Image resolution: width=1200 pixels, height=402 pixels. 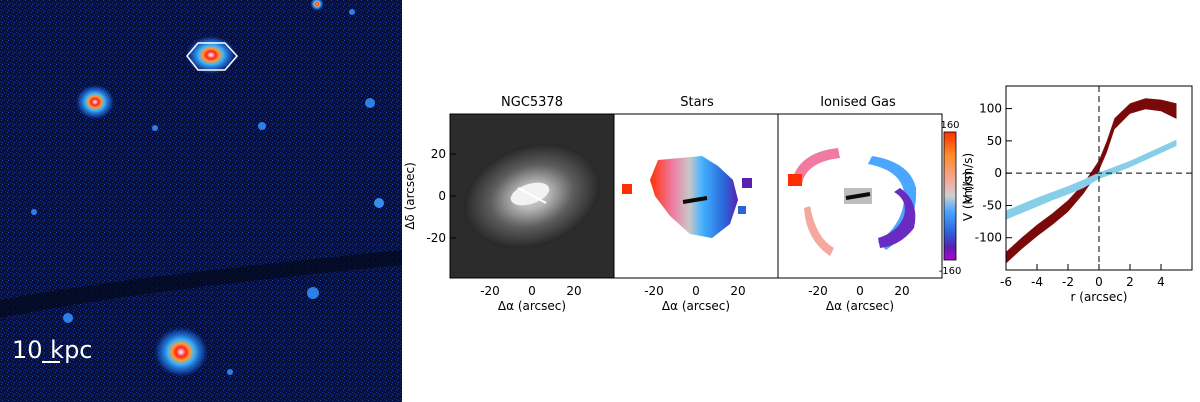 What do you see at coordinates (181, 352) in the screenshot?
I see `galaxy-bottom` at bounding box center [181, 352].